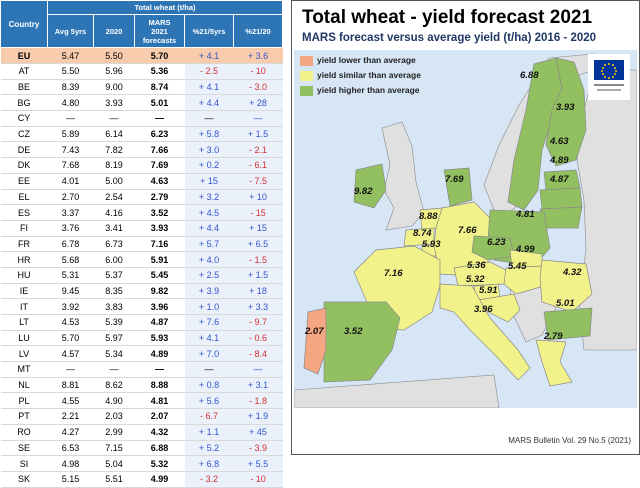 The width and height of the screenshot is (640, 488). I want to click on map-value-at: 5.36, so click(476, 265).